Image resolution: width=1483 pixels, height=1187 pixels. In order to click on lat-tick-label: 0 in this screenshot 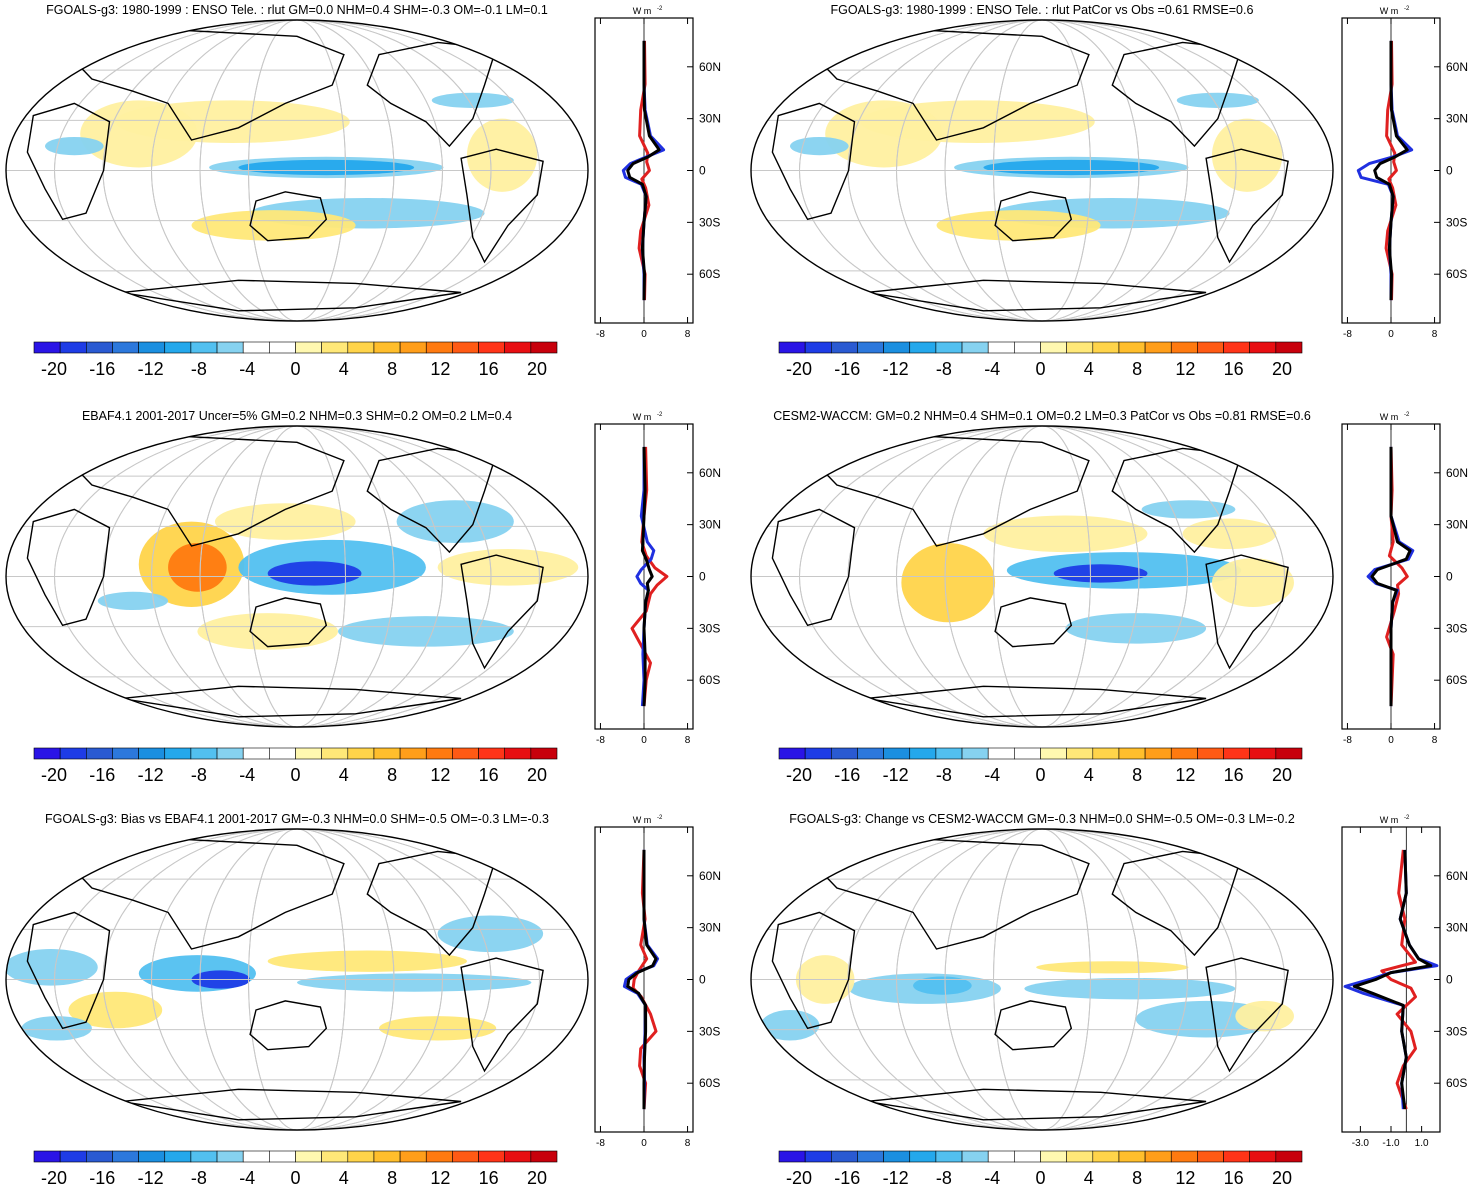, I will do `click(1449, 980)`.